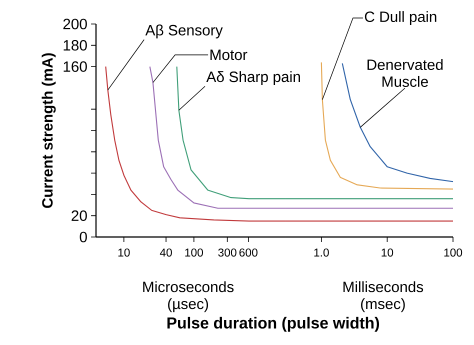 Image resolution: width=474 pixels, height=345 pixels. What do you see at coordinates (273, 324) in the screenshot?
I see `text: Pulse duration (pulse width)` at bounding box center [273, 324].